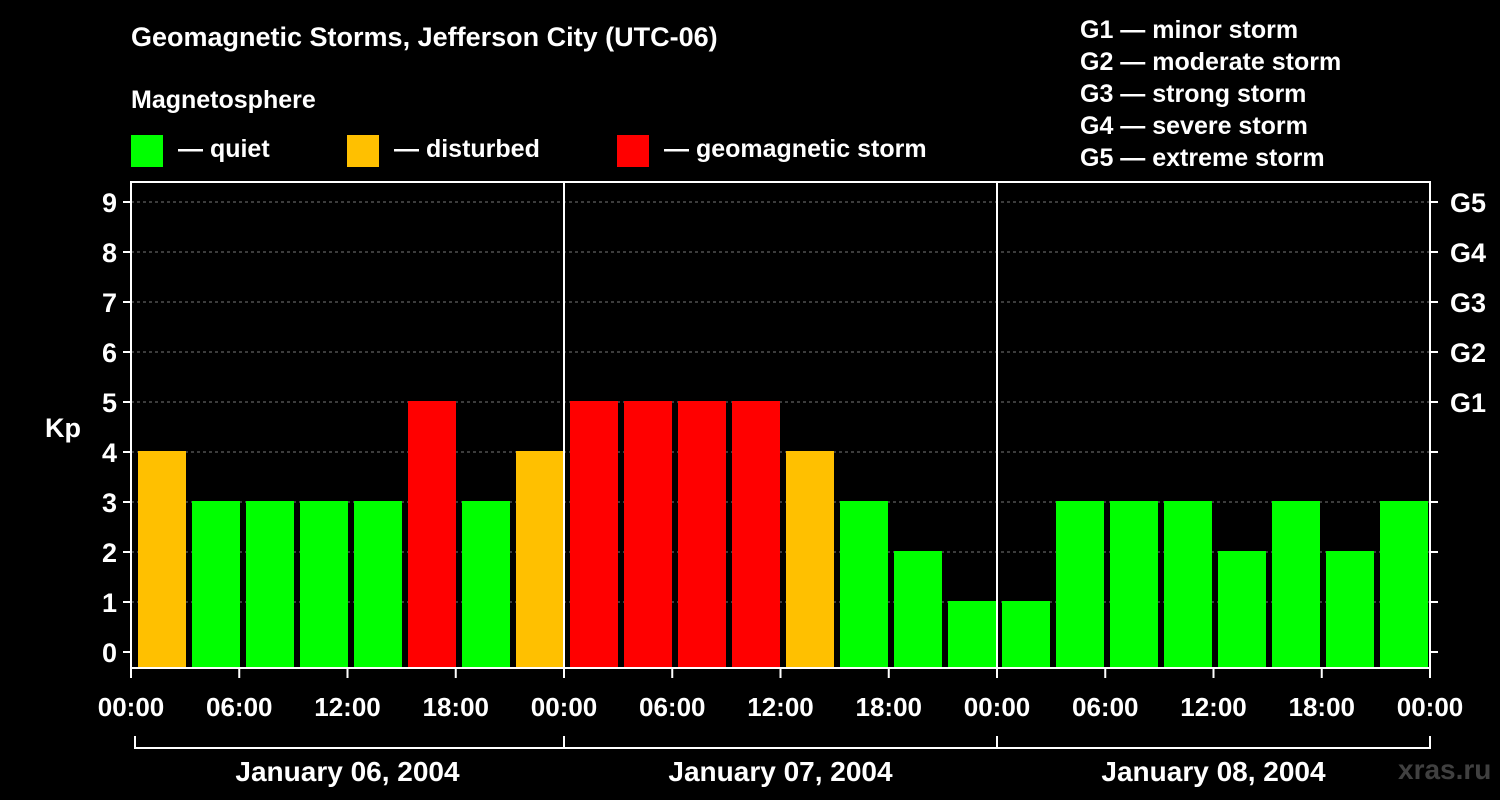  I want to click on storm-scale-g1: G1 — minor storm, so click(1189, 30).